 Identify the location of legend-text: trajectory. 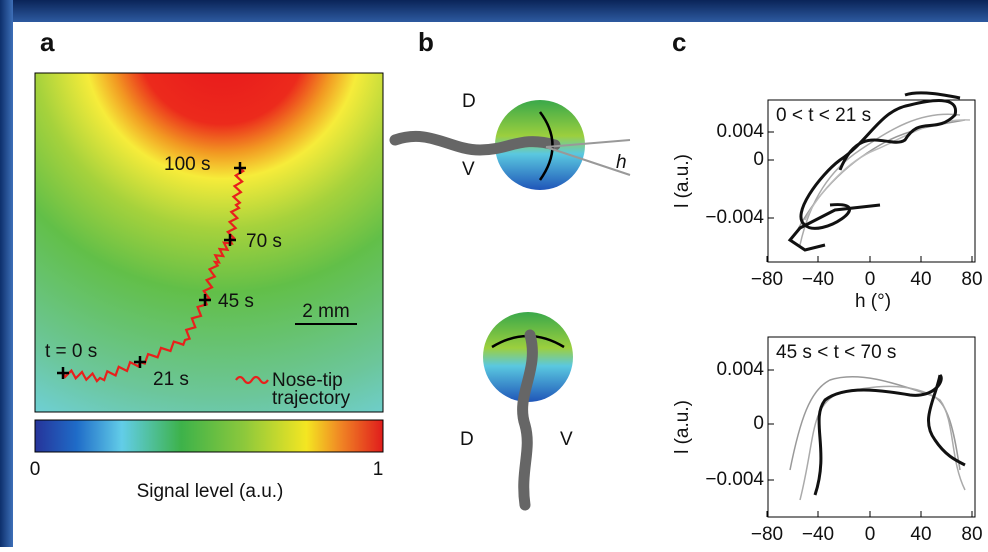
(311, 398).